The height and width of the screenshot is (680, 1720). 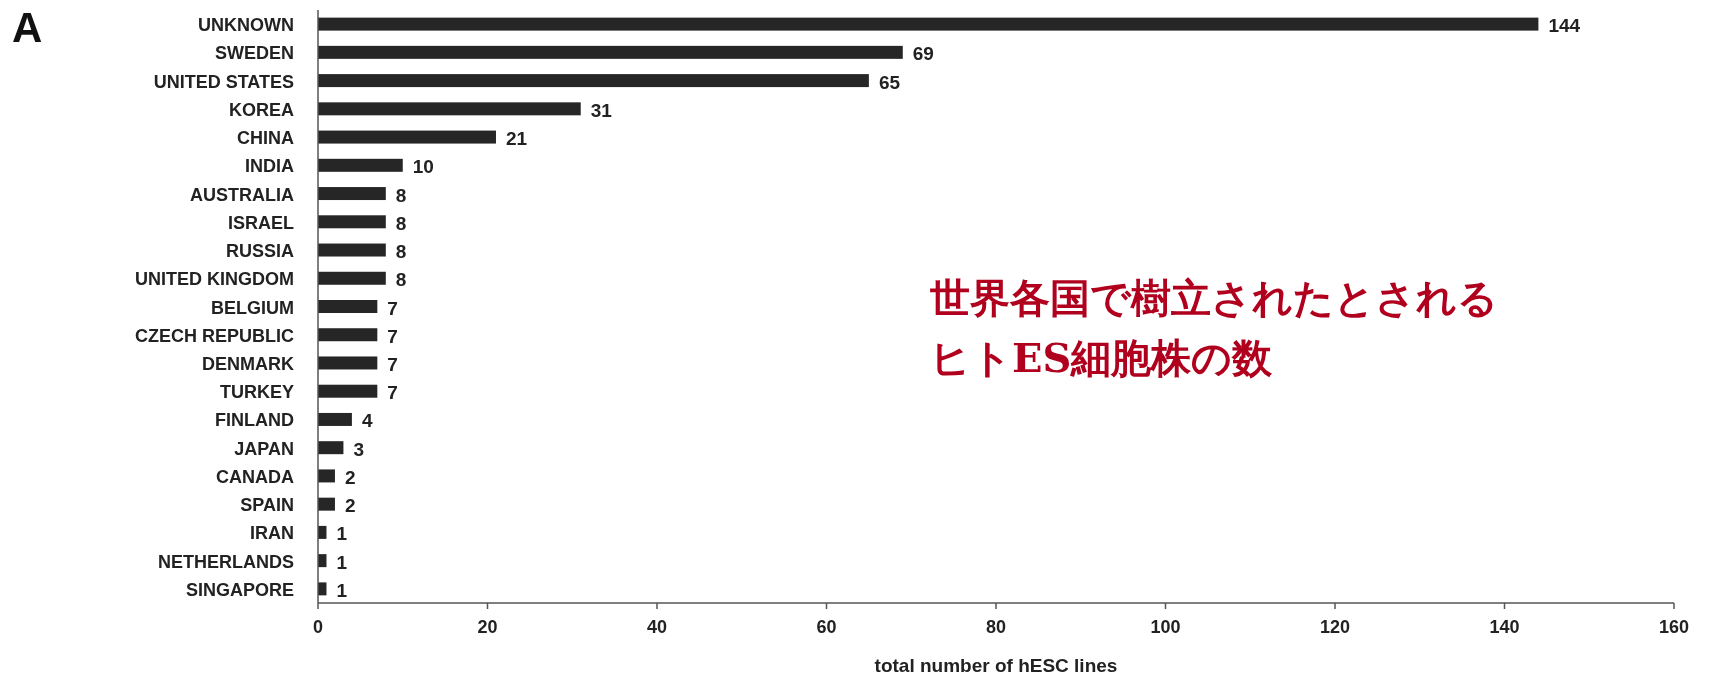 I want to click on data-label: 4, so click(x=367, y=421).